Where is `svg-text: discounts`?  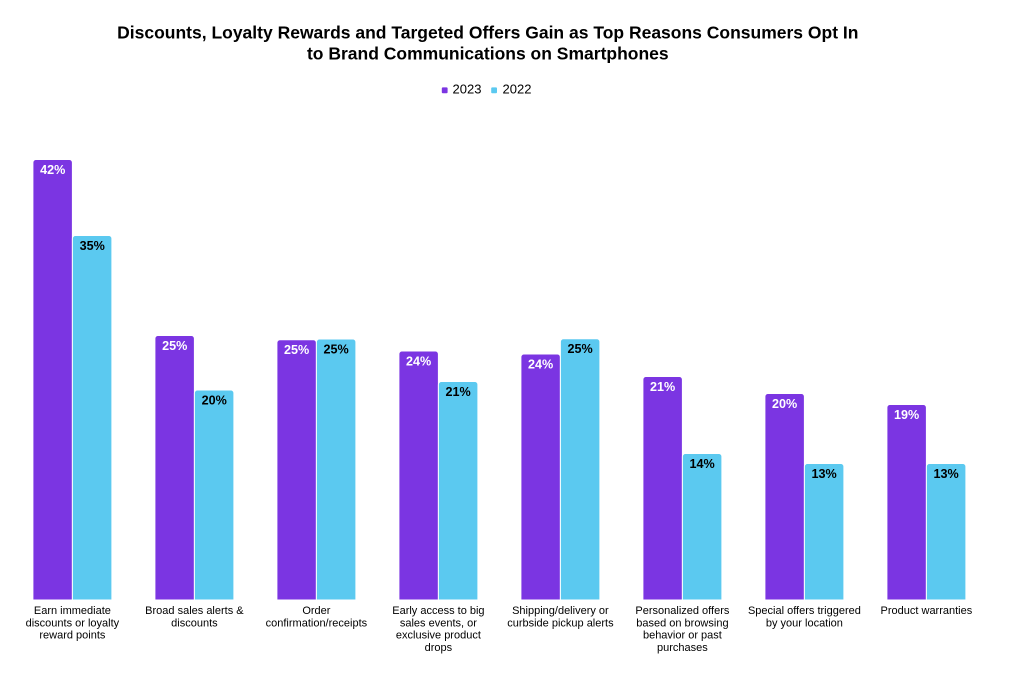
svg-text: discounts is located at coordinates (194, 623).